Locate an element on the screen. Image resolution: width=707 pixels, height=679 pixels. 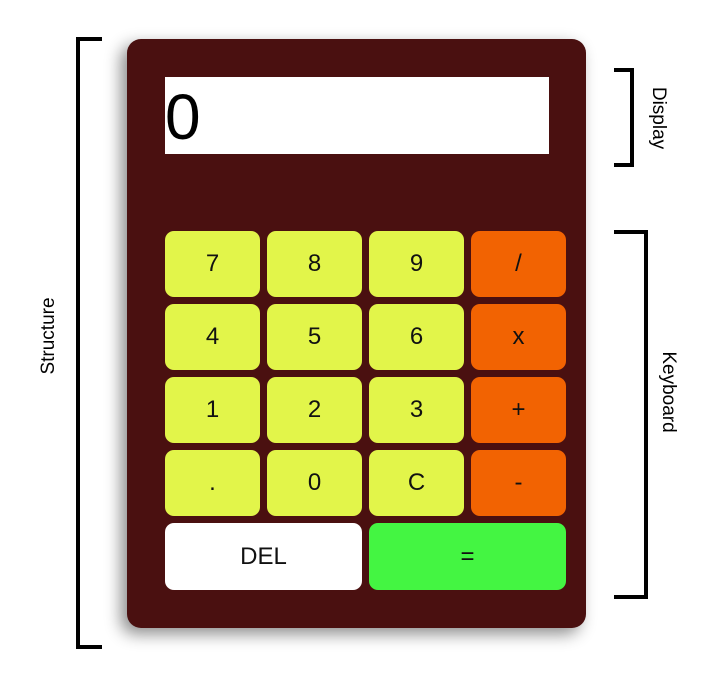
display-bracket is located at coordinates (624, 117).